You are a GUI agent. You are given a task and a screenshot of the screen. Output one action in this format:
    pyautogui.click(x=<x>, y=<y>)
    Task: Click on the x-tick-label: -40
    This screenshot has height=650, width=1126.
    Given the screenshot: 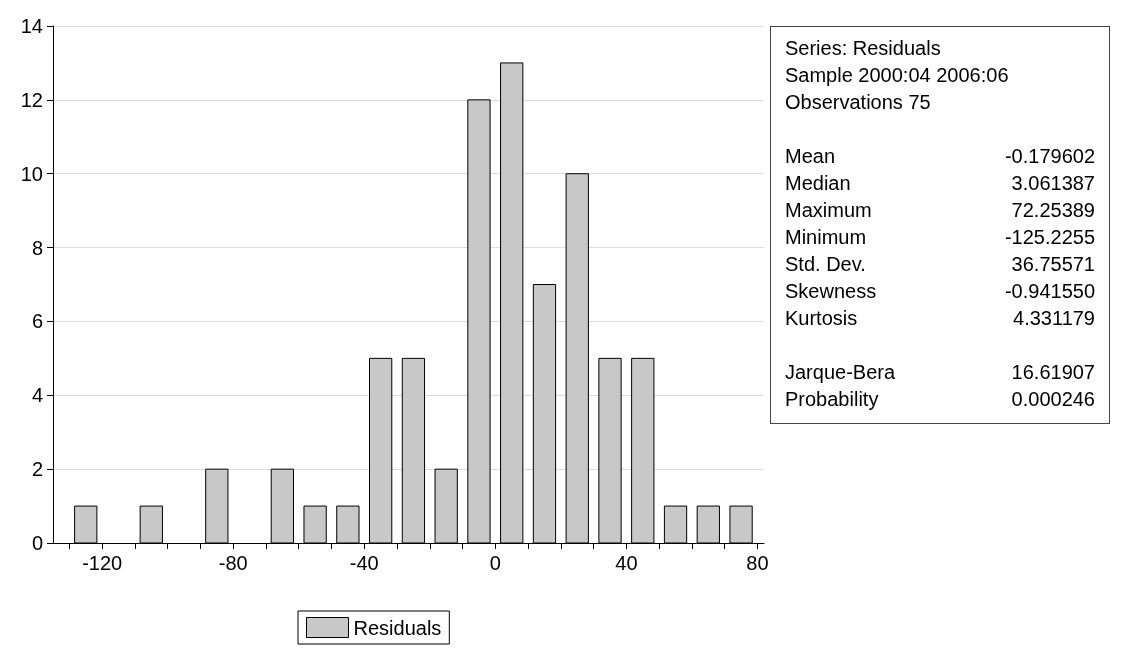 What is the action you would take?
    pyautogui.click(x=364, y=563)
    